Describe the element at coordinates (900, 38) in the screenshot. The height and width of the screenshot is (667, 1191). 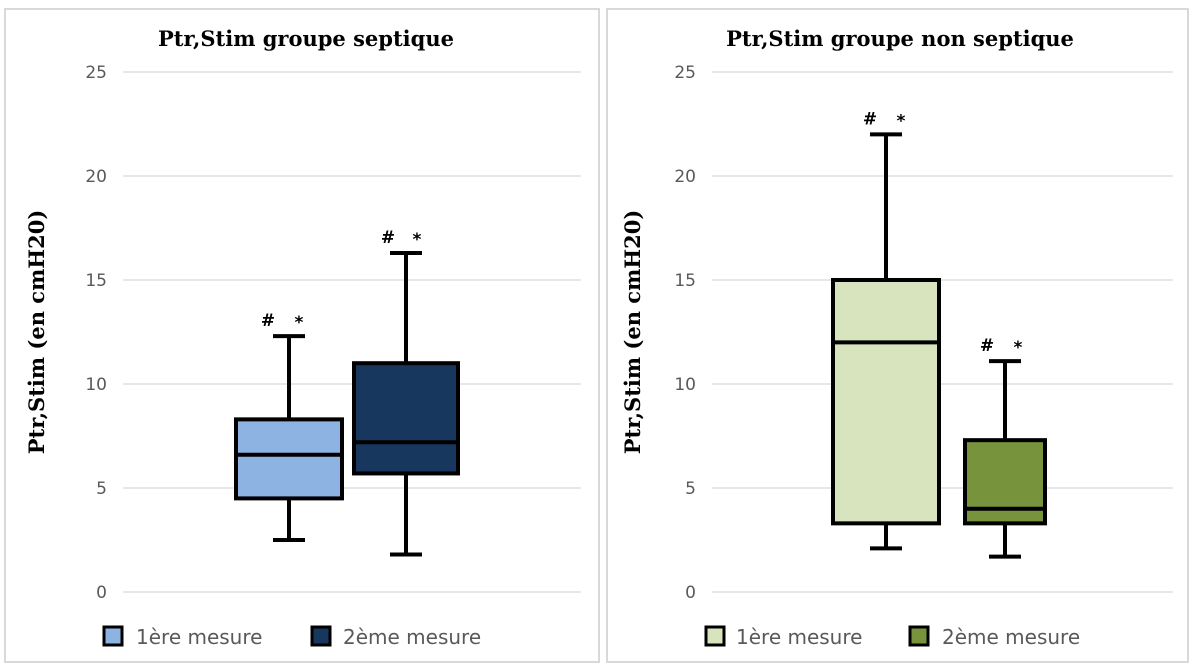
I see `chart-title: Ptr,Stim groupe non septique` at that location.